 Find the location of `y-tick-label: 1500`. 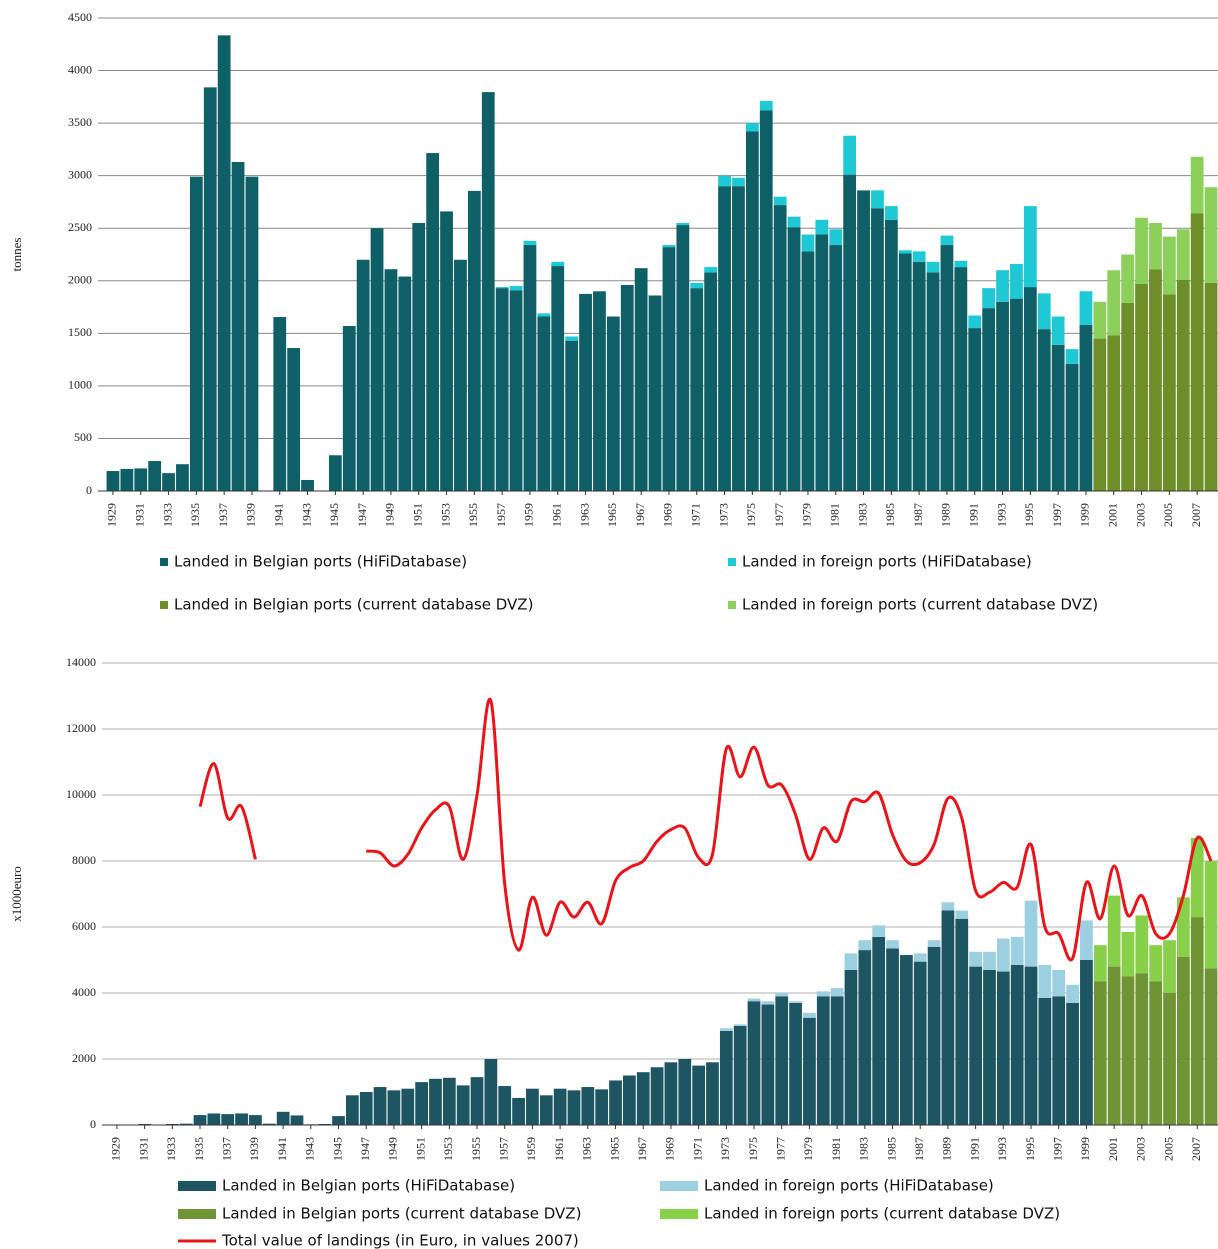

y-tick-label: 1500 is located at coordinates (80, 332).